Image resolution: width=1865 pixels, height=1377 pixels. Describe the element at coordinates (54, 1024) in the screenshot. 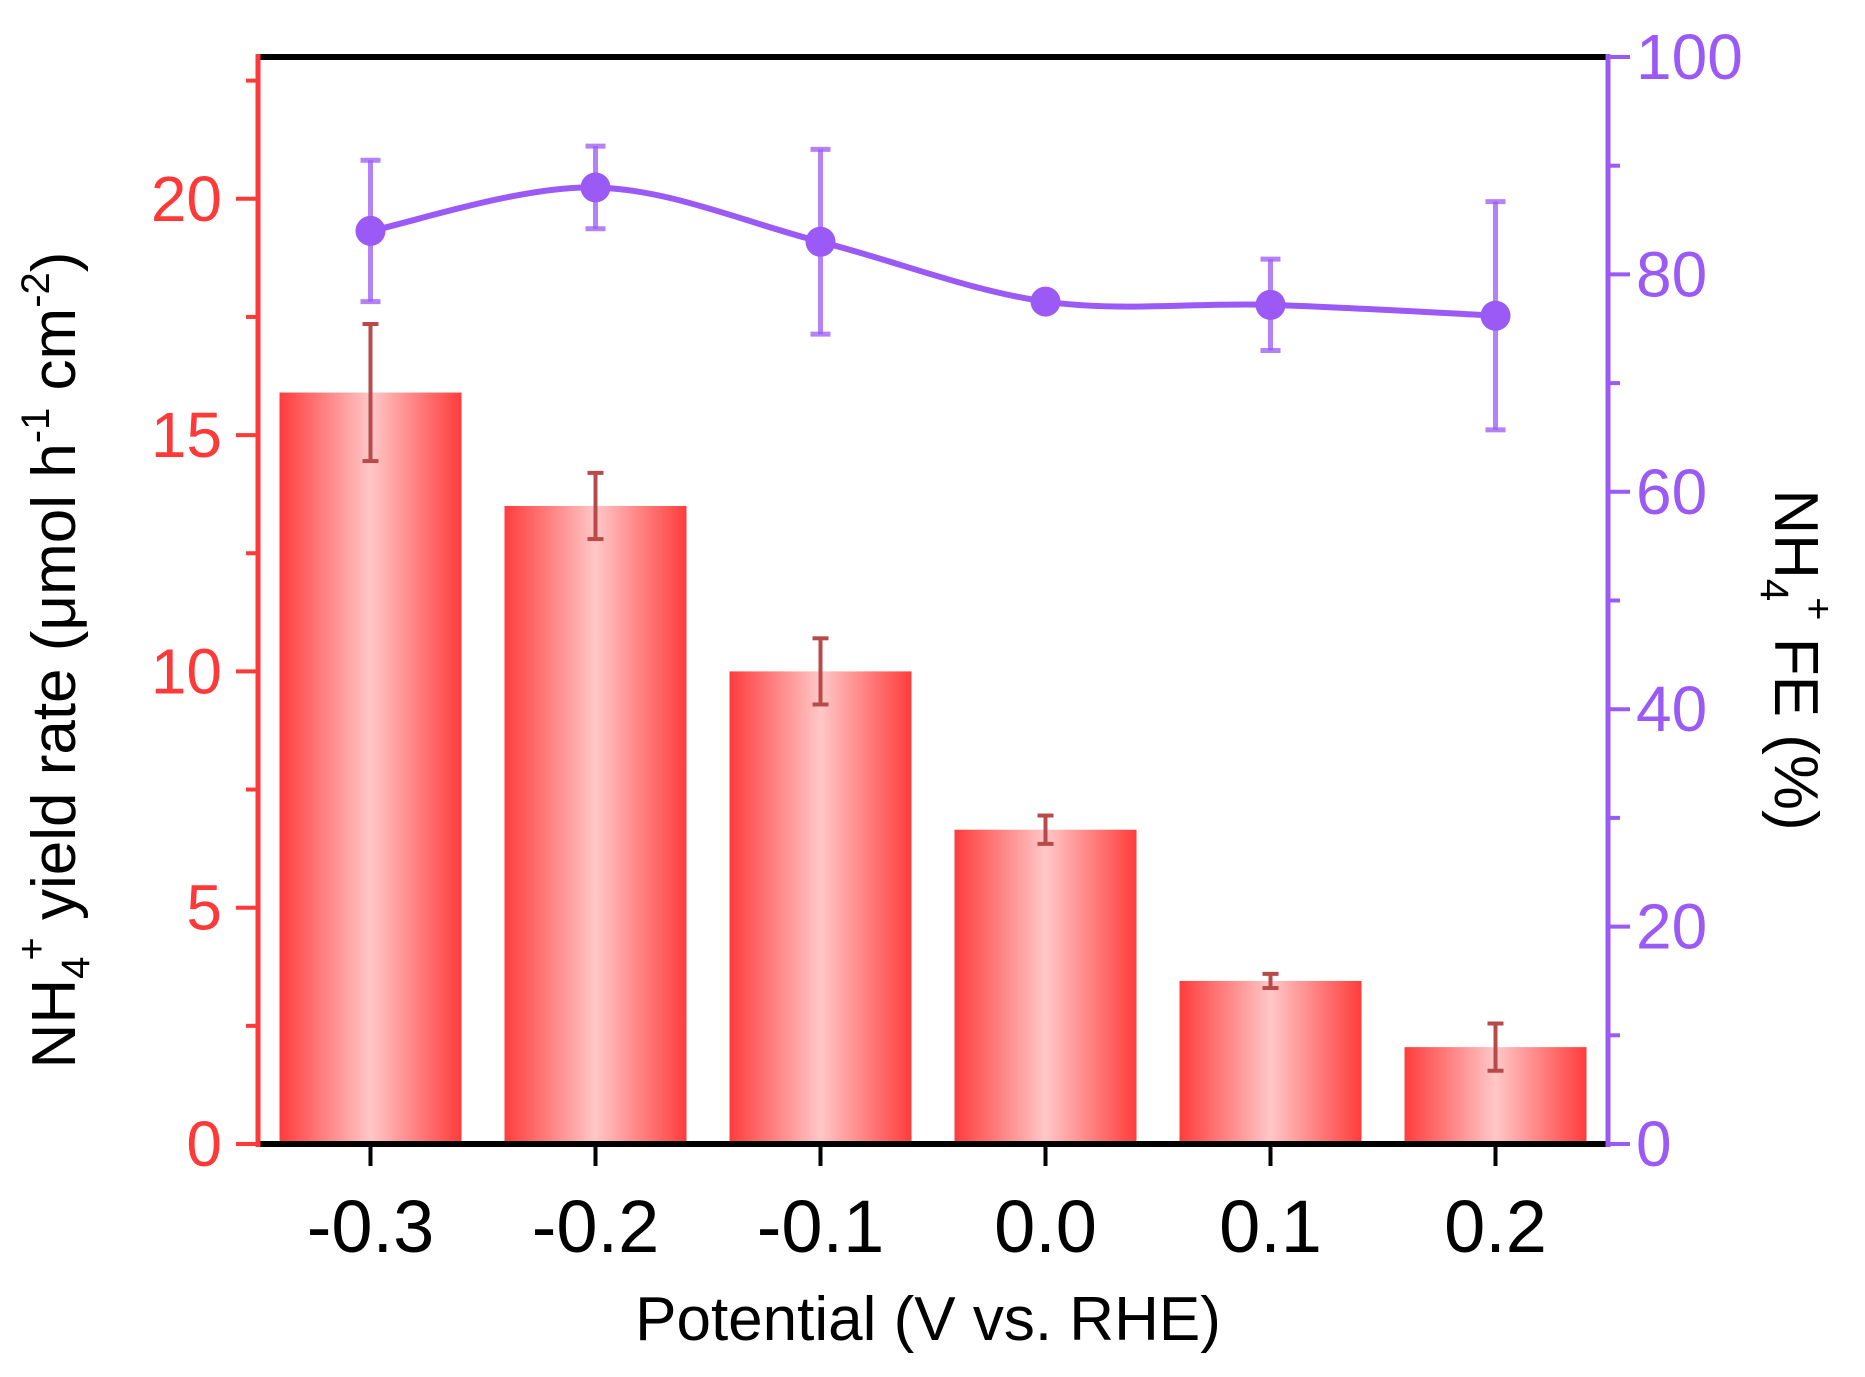

I see `y-left-title-main: NH` at that location.